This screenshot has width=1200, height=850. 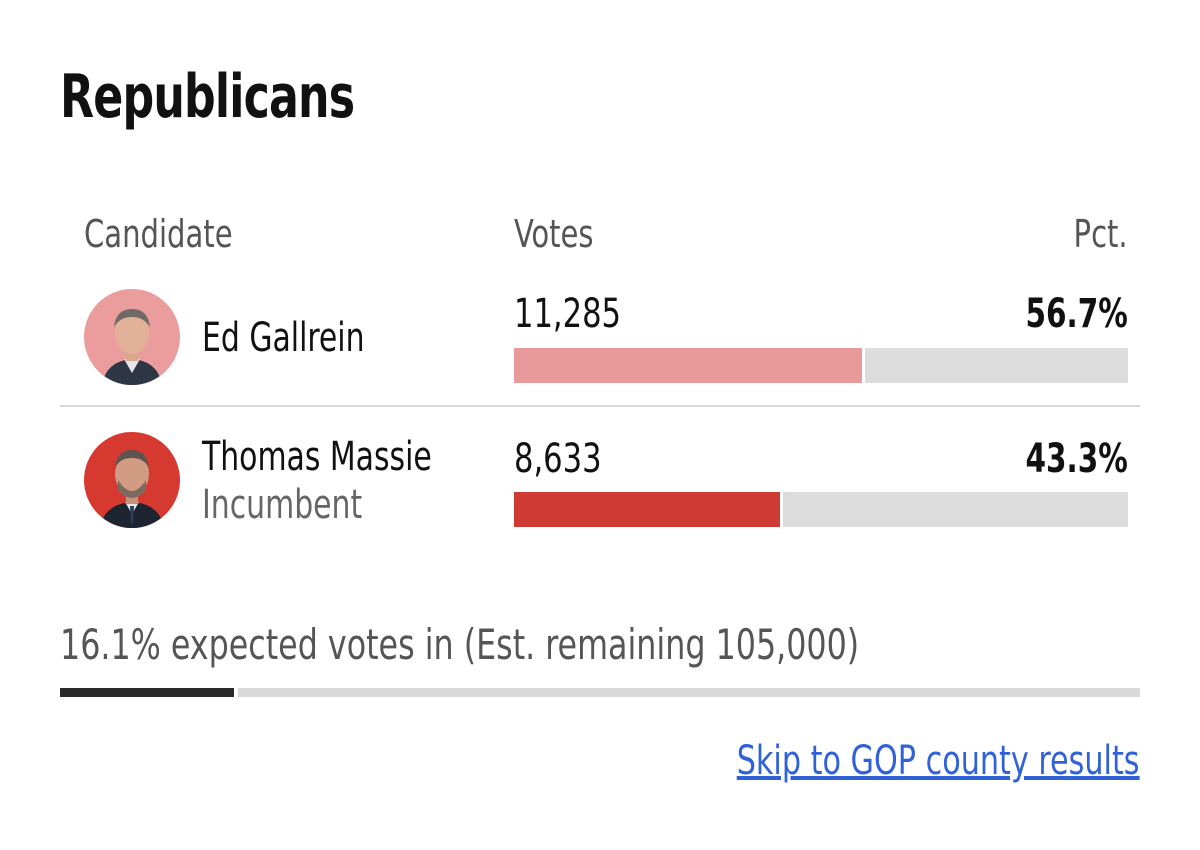 What do you see at coordinates (1076, 459) in the screenshot?
I see `vote-percentage: 43.3%` at bounding box center [1076, 459].